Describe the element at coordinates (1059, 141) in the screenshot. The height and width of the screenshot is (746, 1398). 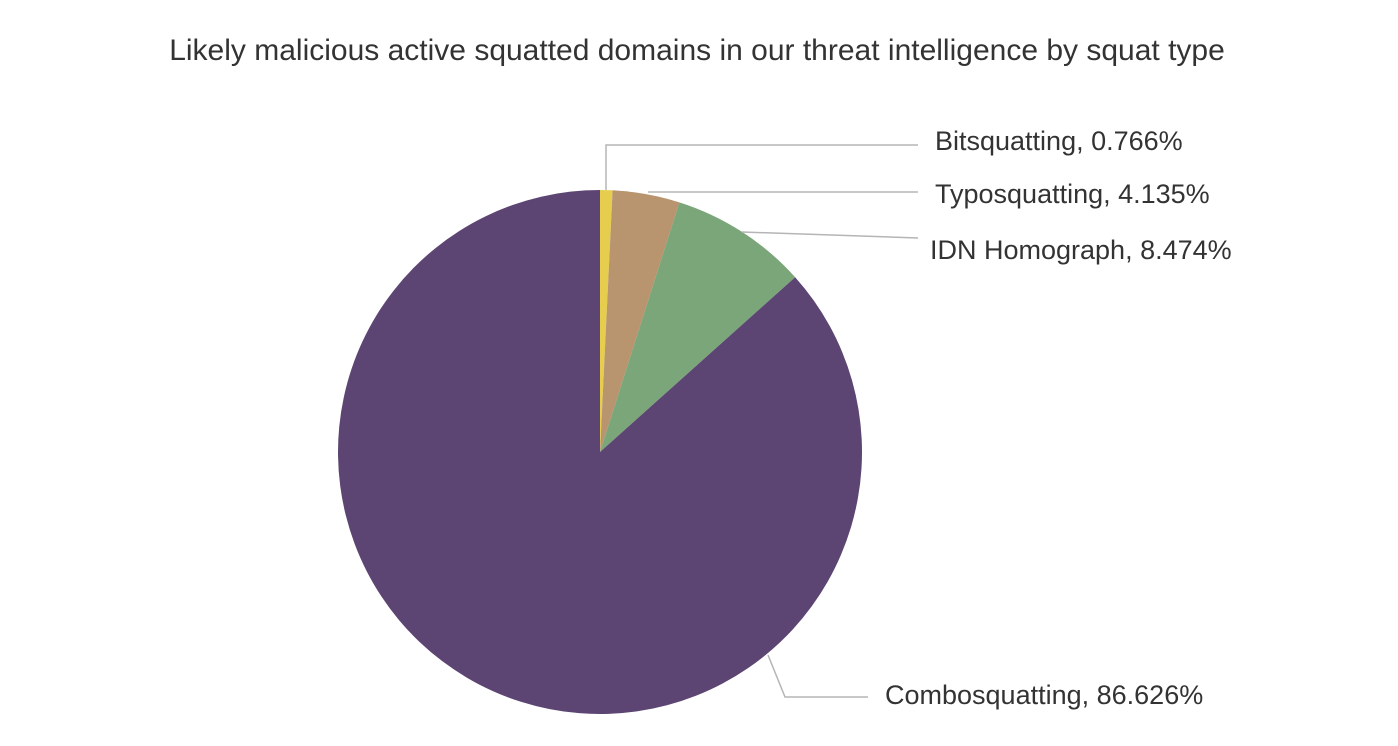
I see `slice-label: Bitsquatting, 0.766%` at that location.